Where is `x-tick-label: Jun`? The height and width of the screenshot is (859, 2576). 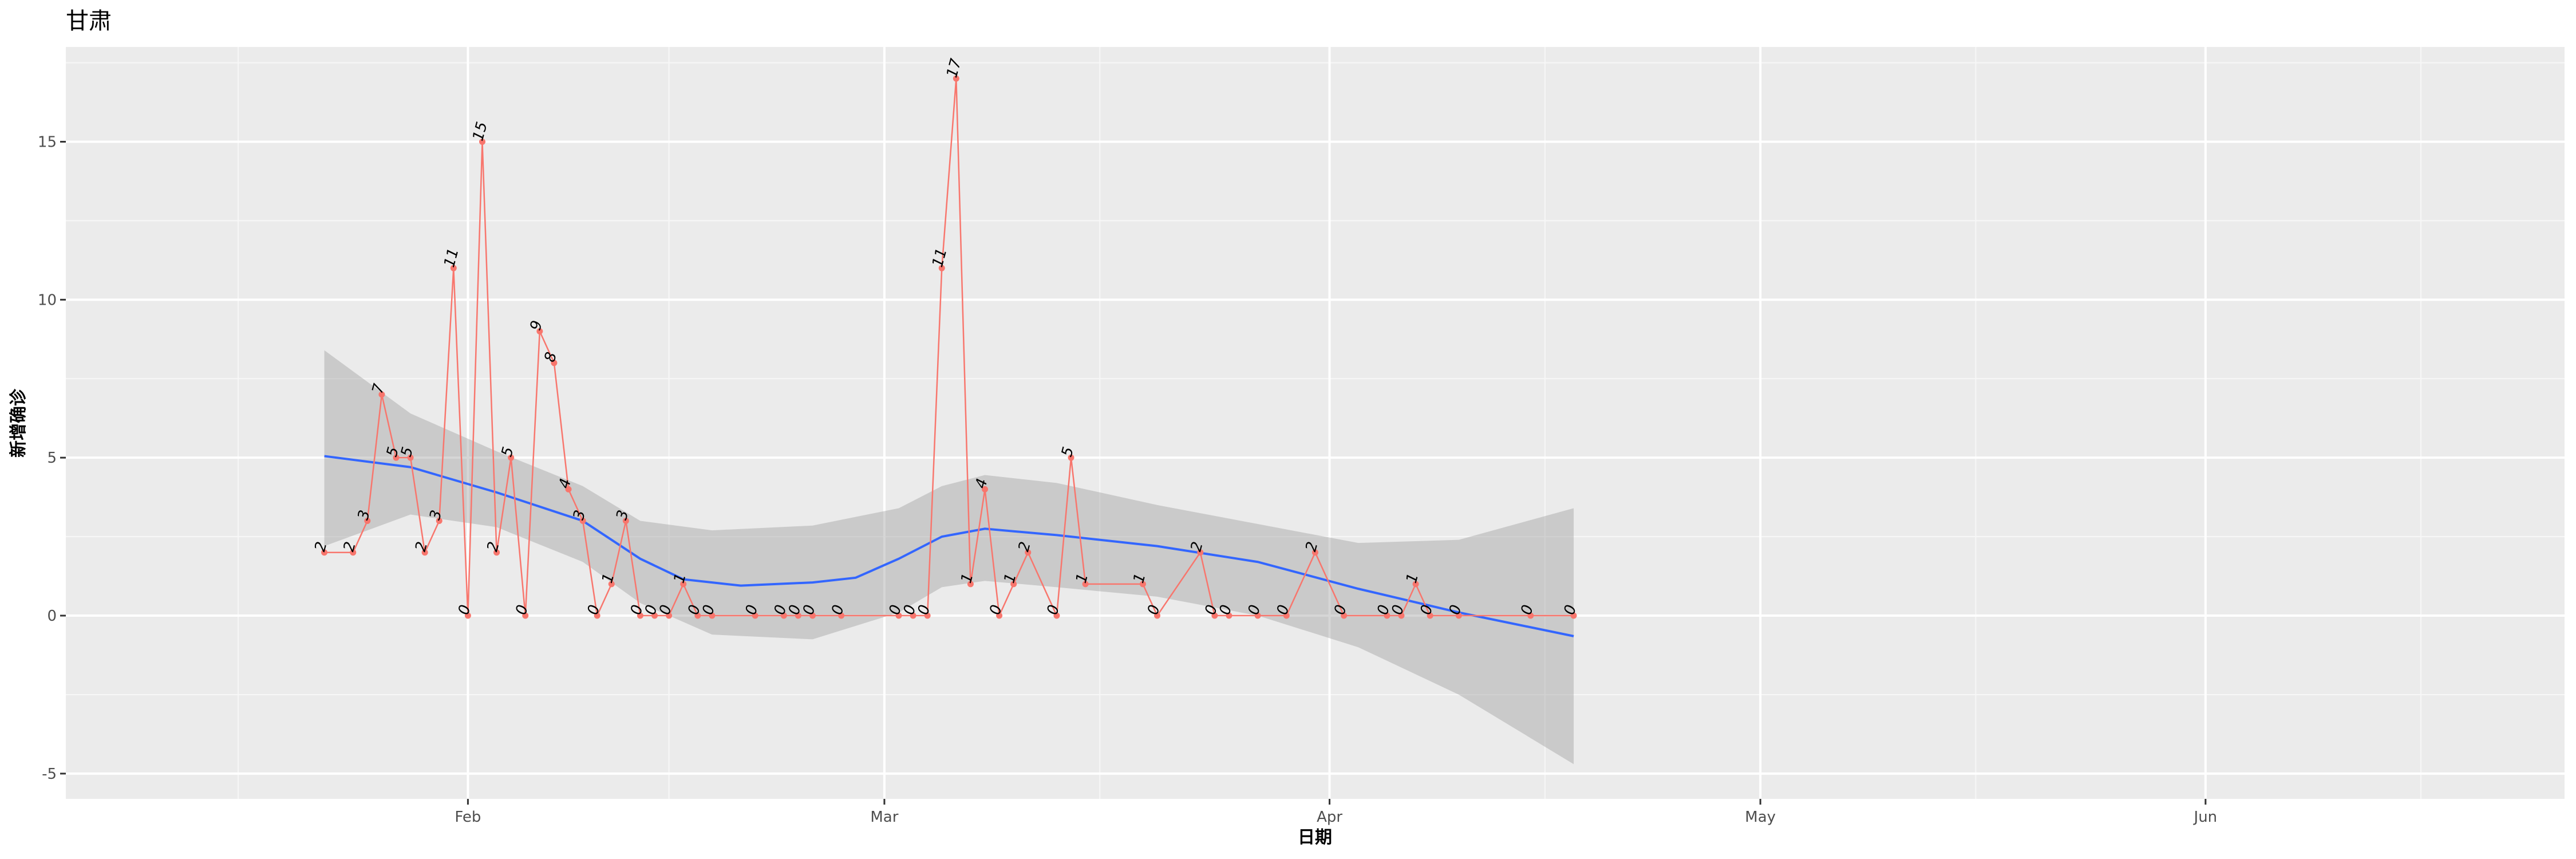 x-tick-label: Jun is located at coordinates (2205, 817).